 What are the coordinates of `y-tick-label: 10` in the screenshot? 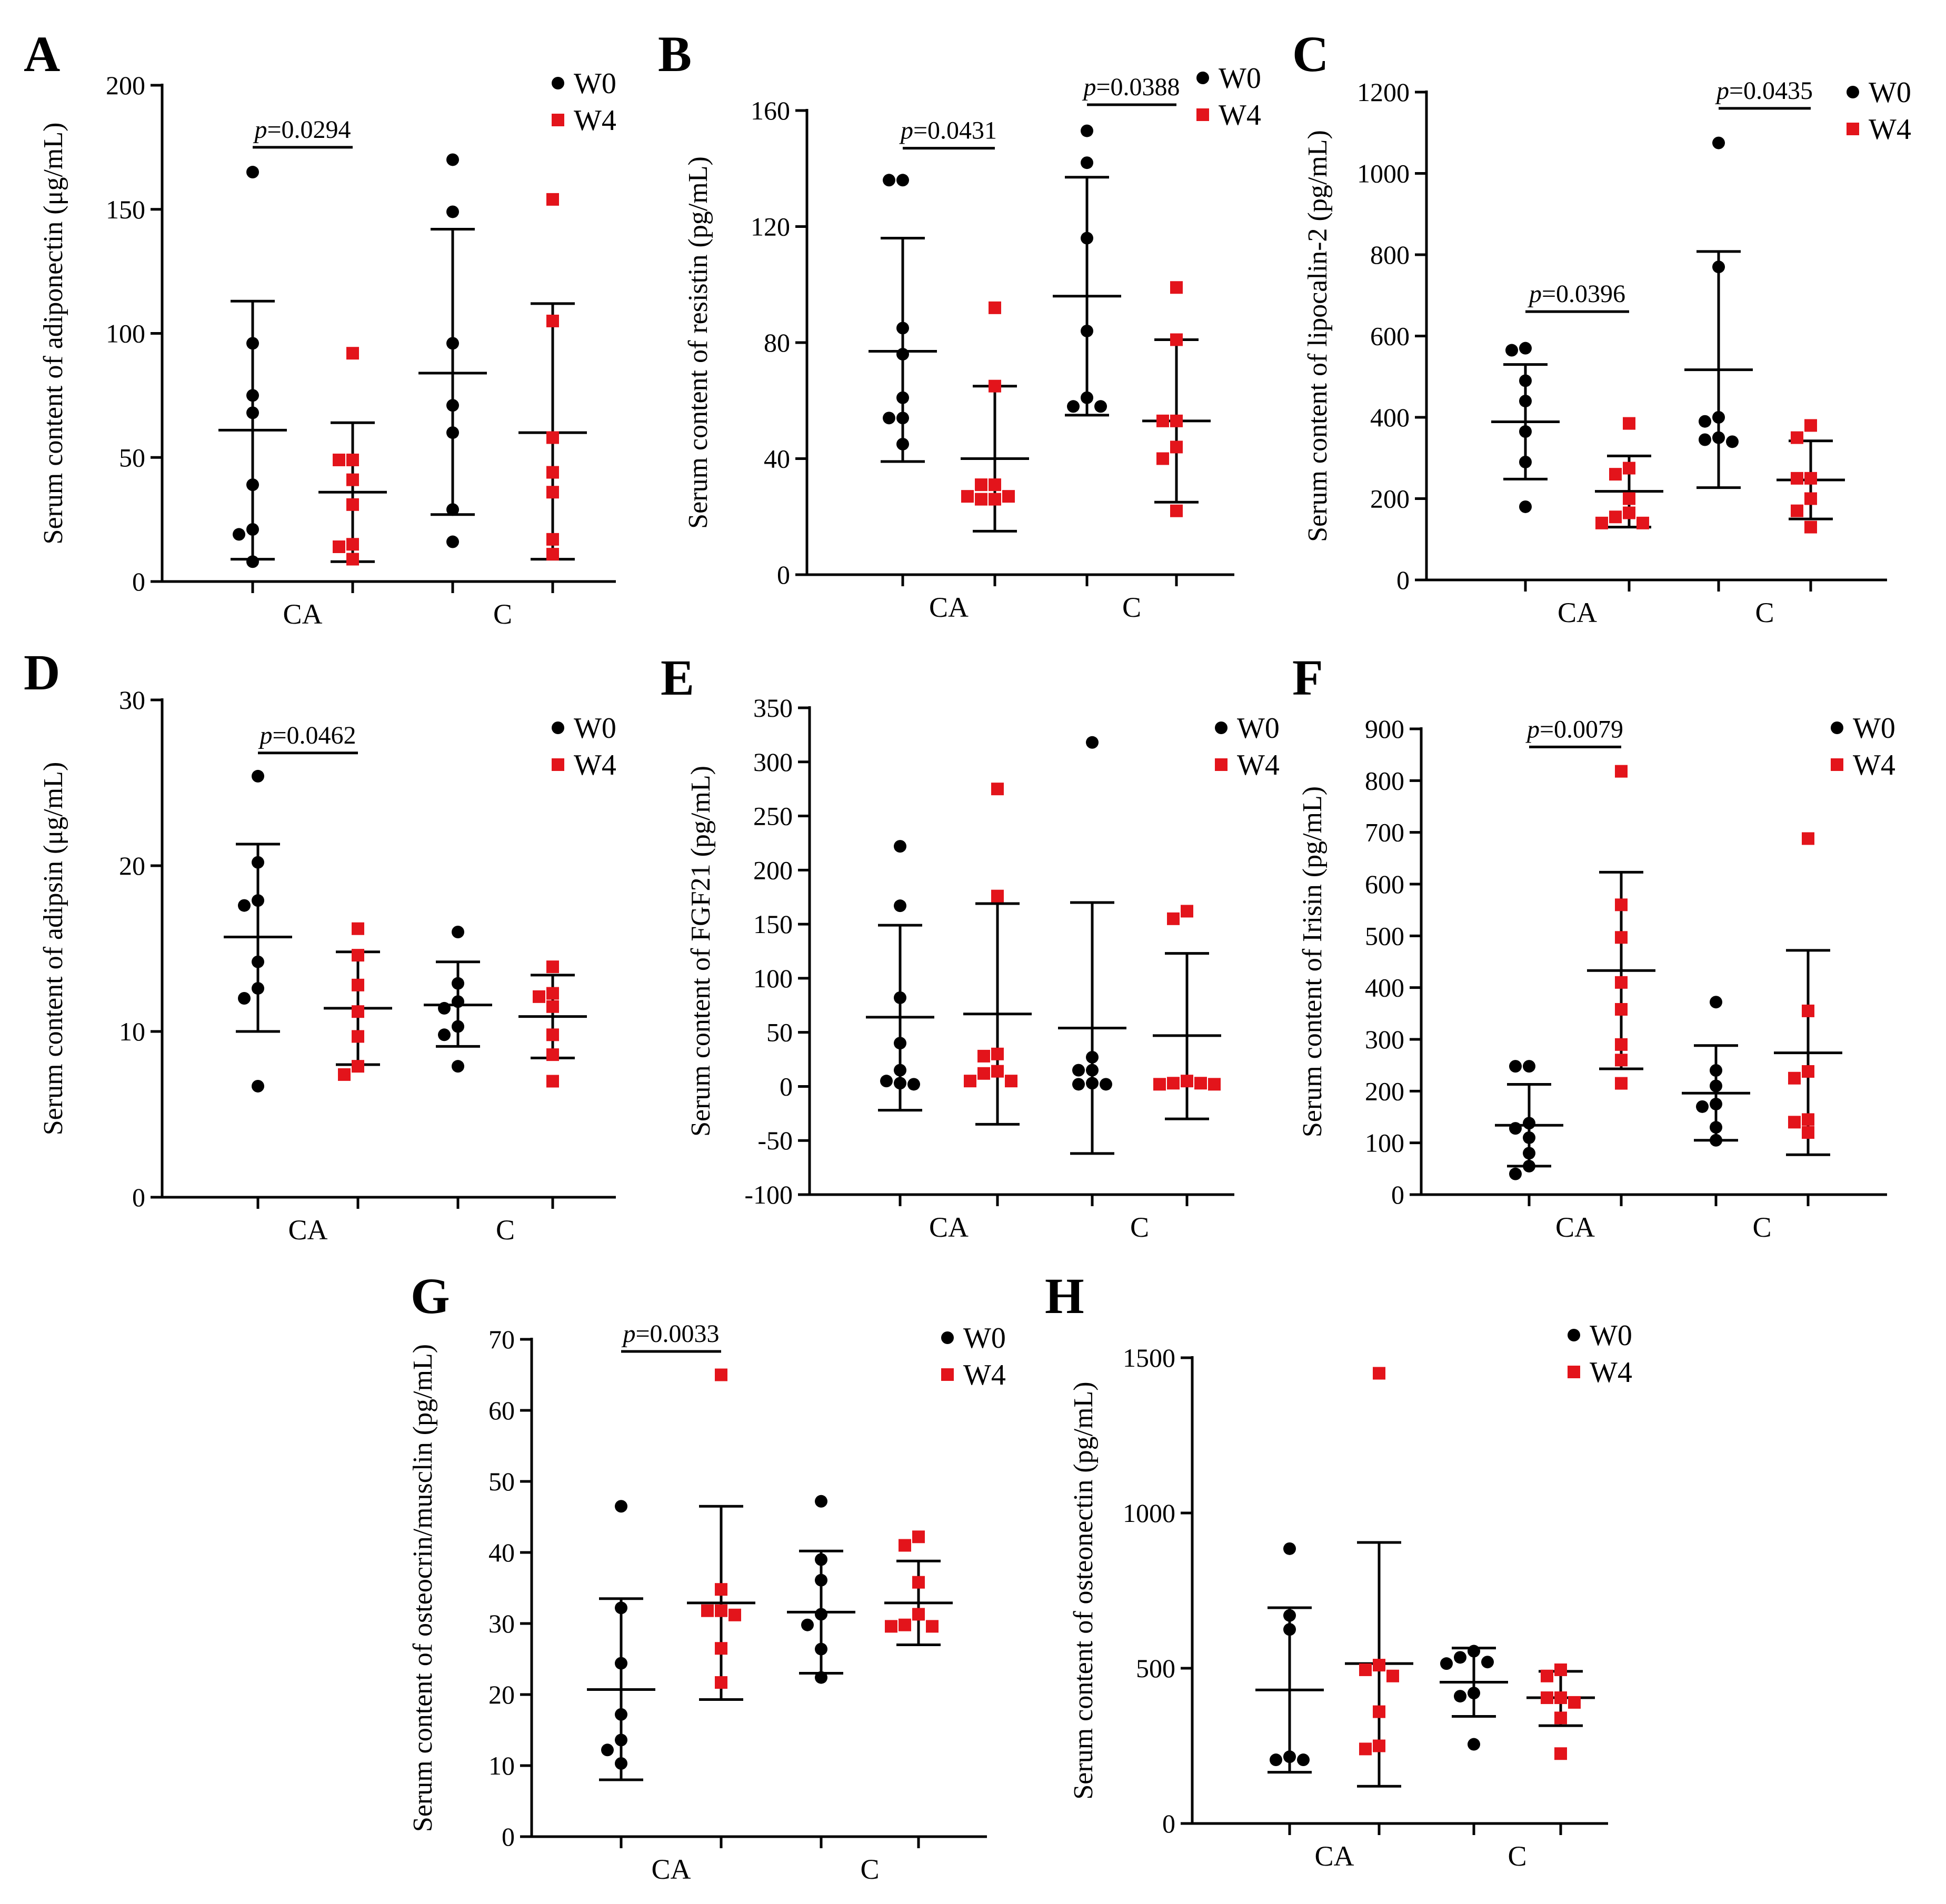 It's located at (132, 1031).